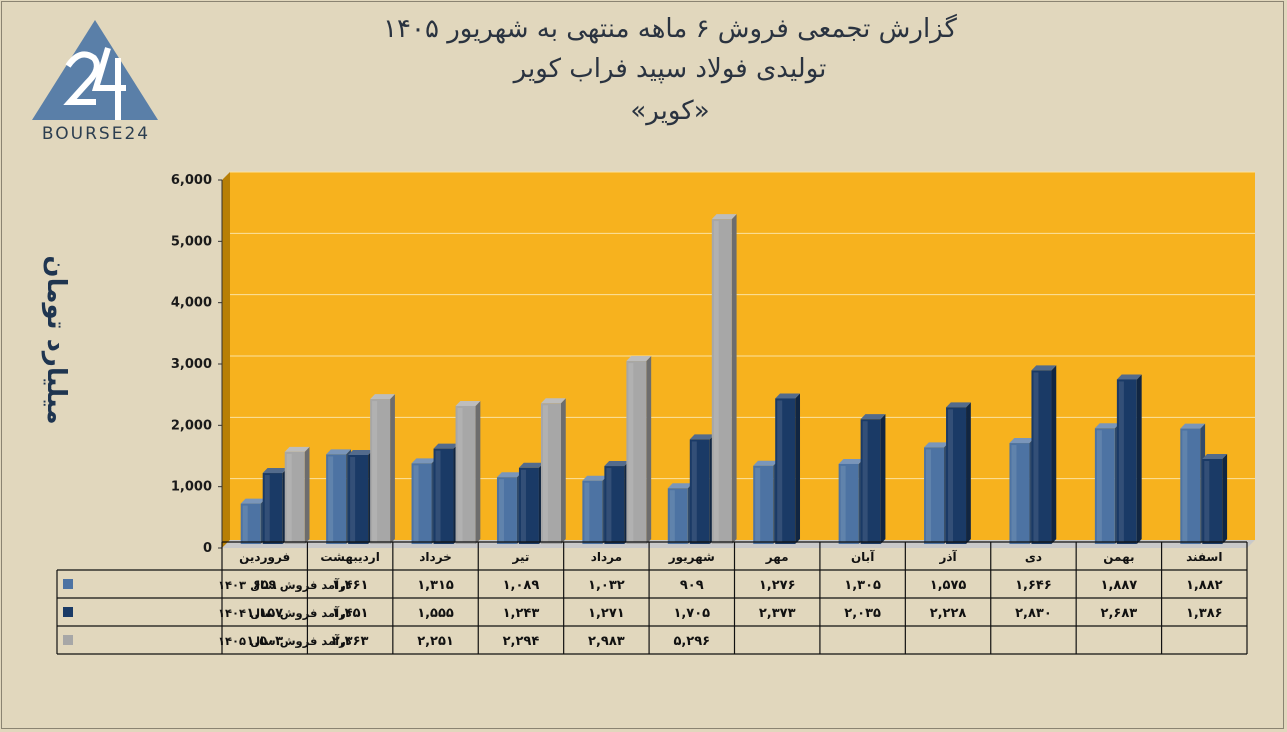 This screenshot has height=732, width=1287. I want to click on y-tick-label: 1,000, so click(191, 487).